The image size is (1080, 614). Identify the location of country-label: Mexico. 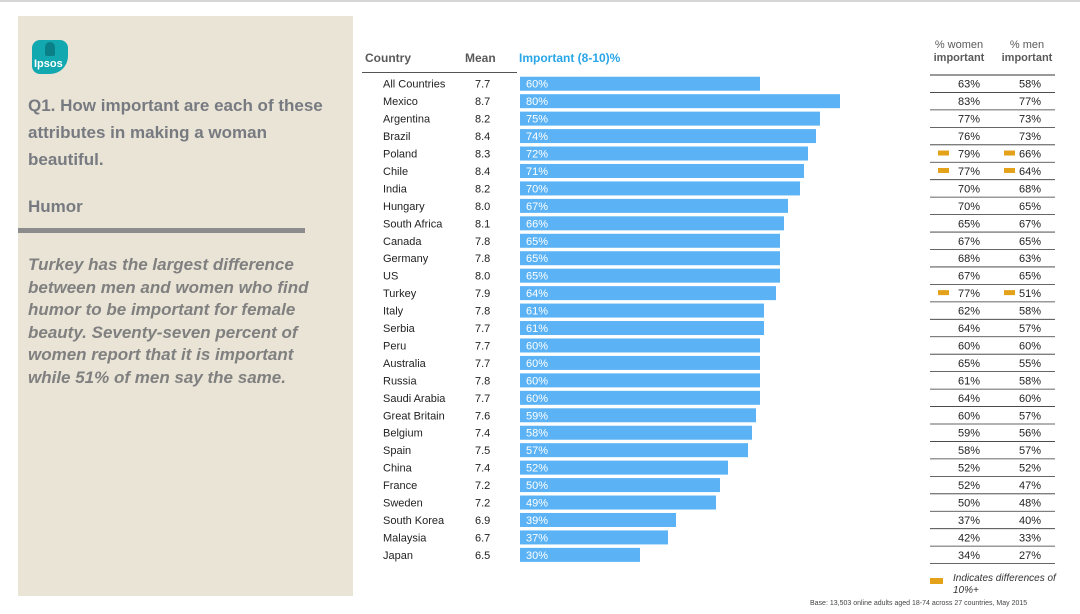
(400, 102).